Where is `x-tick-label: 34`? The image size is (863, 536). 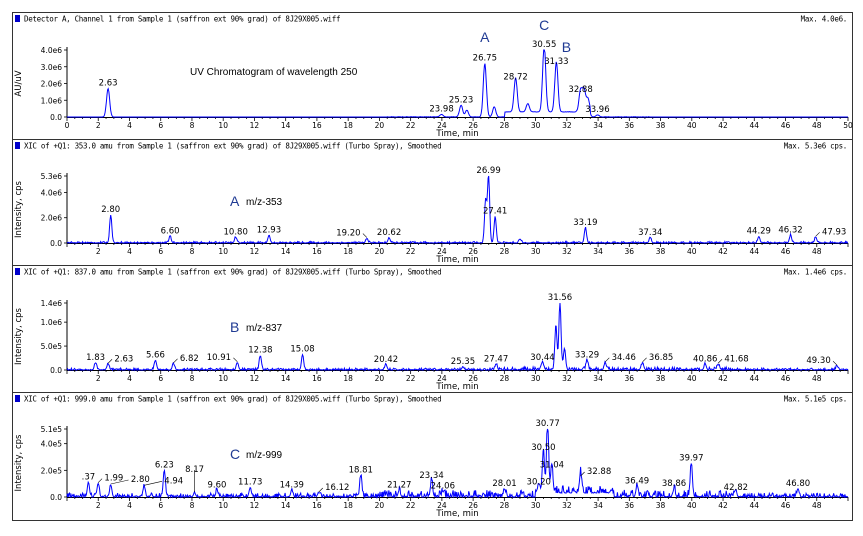 x-tick-label: 34 is located at coordinates (598, 505).